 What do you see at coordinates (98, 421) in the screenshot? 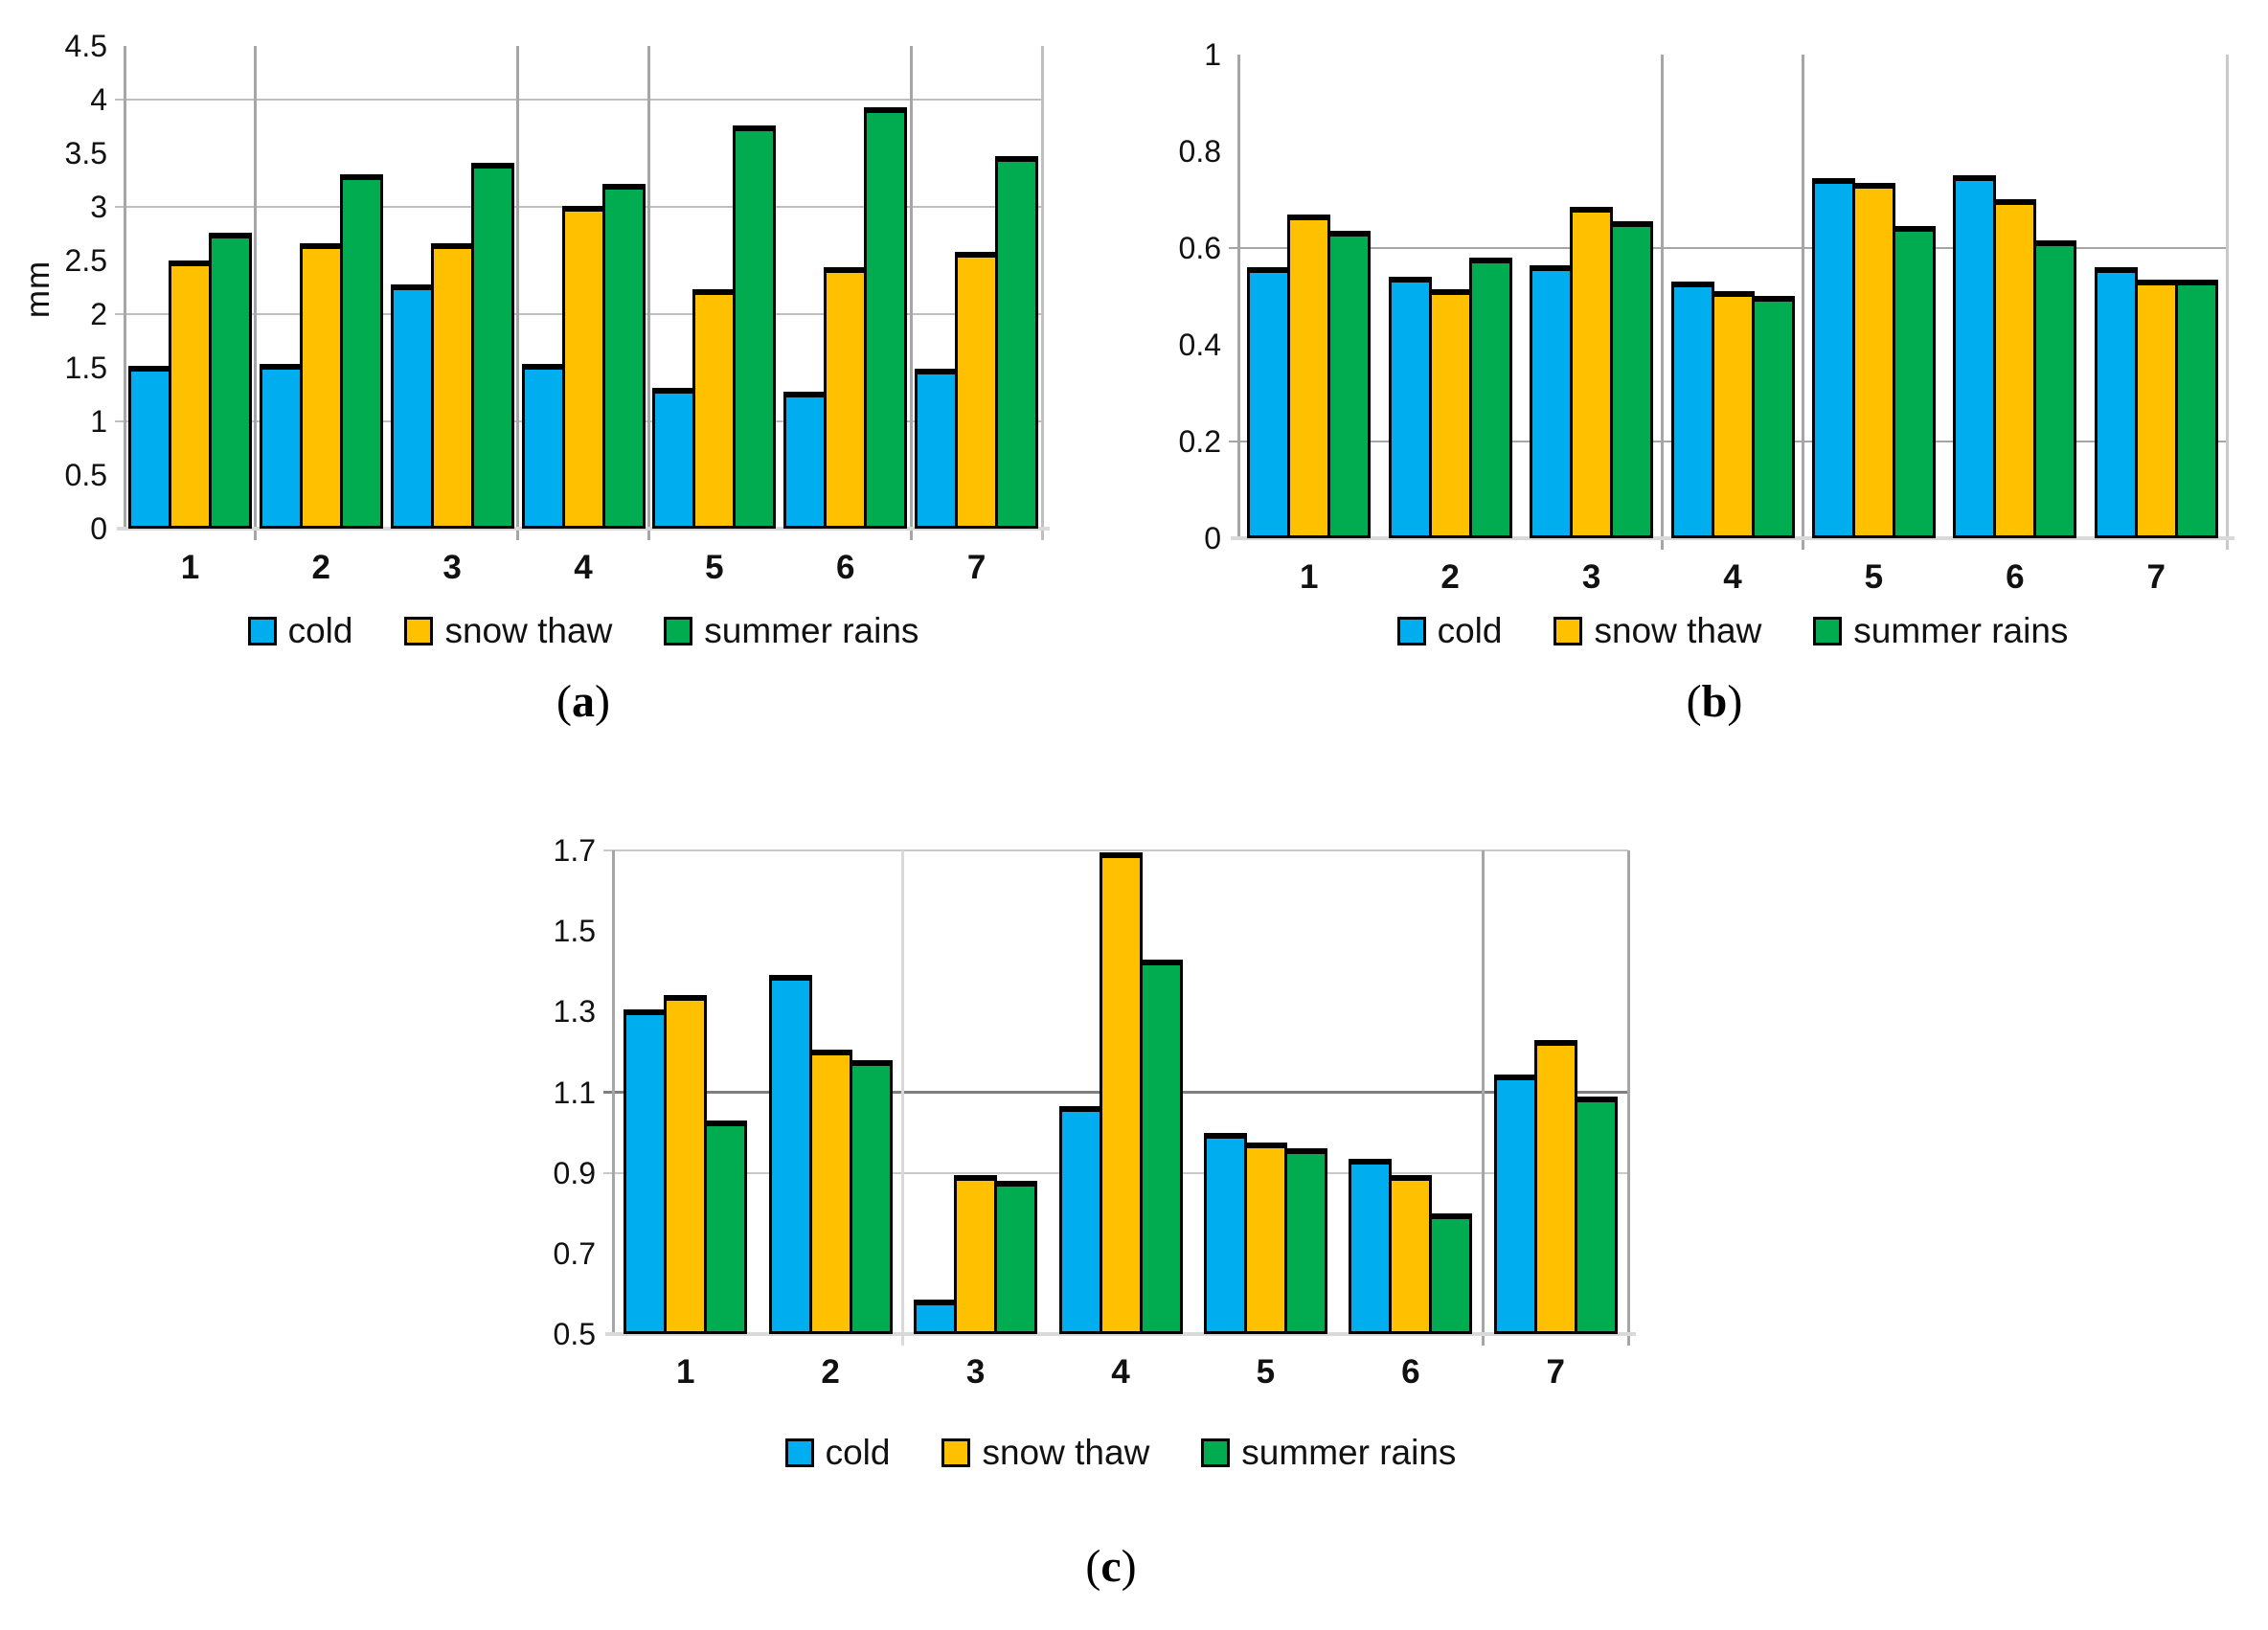
I see `y-tick-label: 1` at bounding box center [98, 421].